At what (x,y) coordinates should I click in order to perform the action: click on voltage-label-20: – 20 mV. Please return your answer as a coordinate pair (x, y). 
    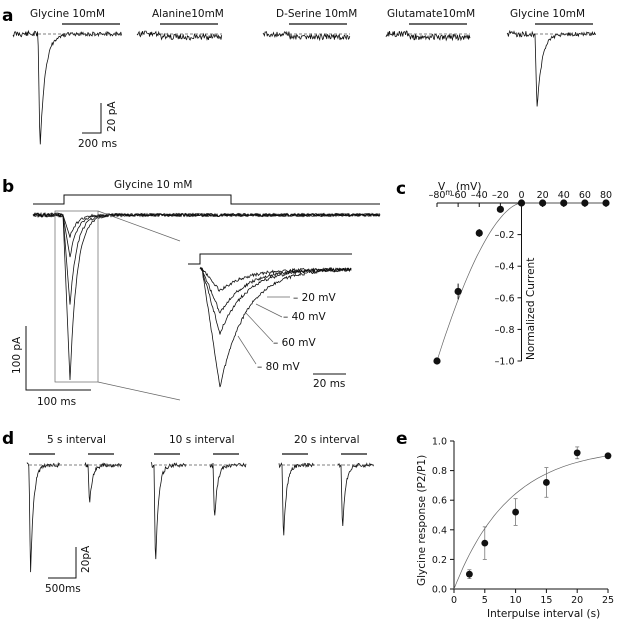
    Looking at the image, I should click on (315, 298).